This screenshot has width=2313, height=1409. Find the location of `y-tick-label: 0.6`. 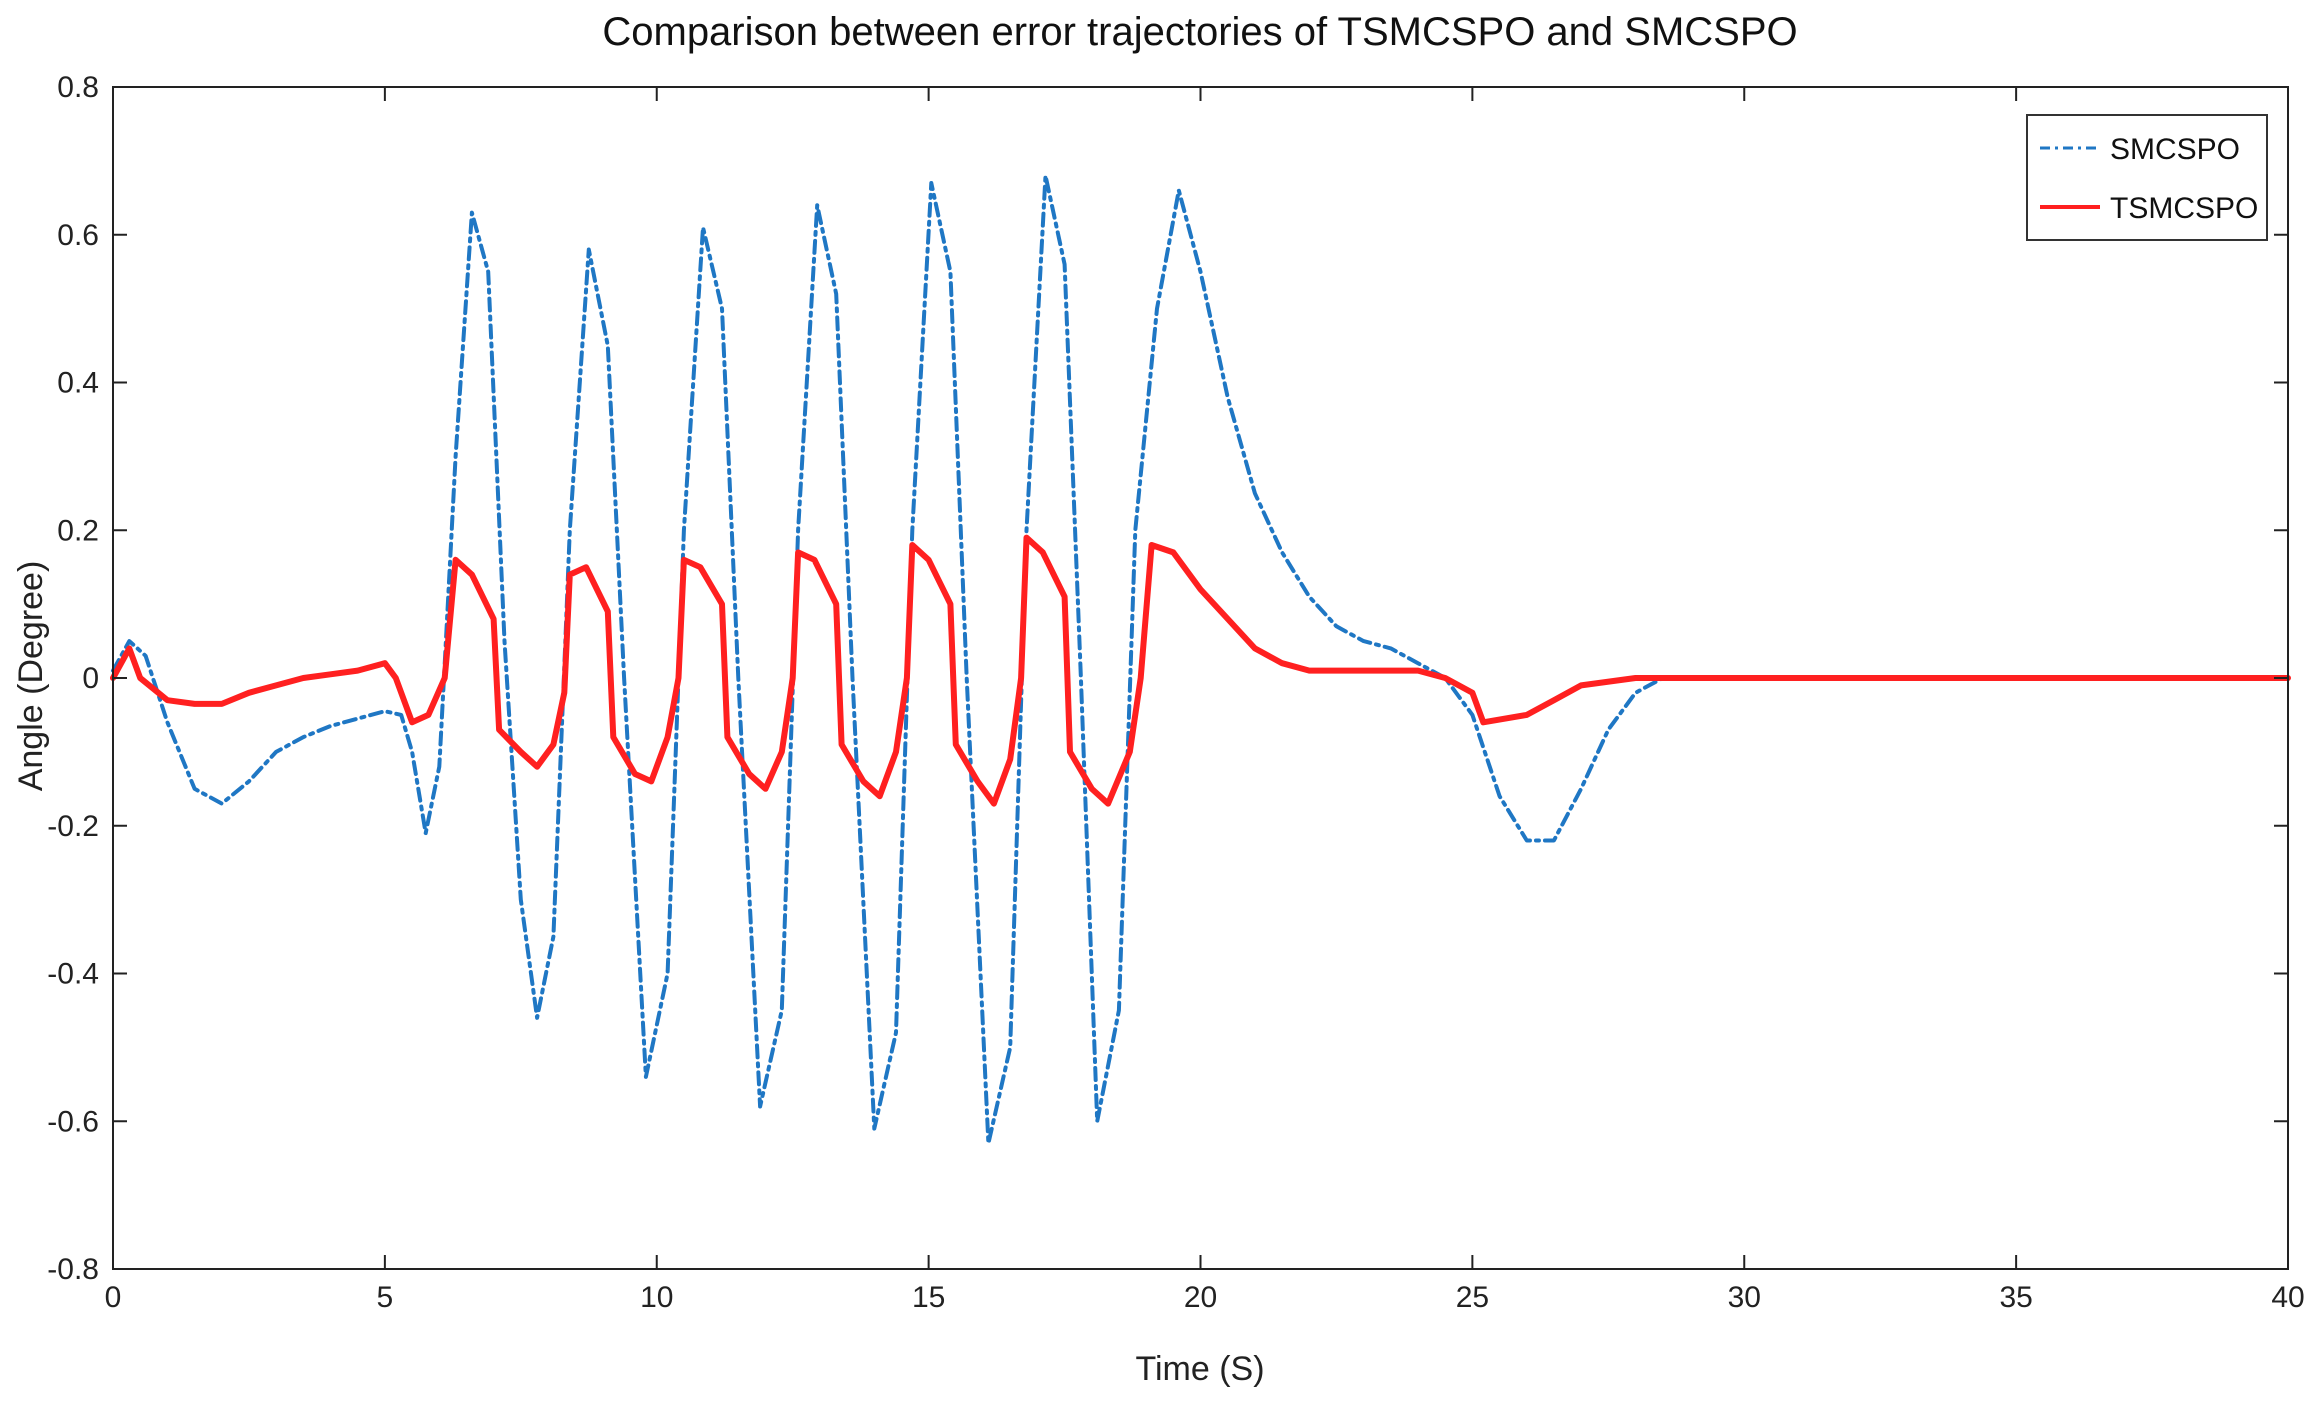

y-tick-label: 0.6 is located at coordinates (78, 235).